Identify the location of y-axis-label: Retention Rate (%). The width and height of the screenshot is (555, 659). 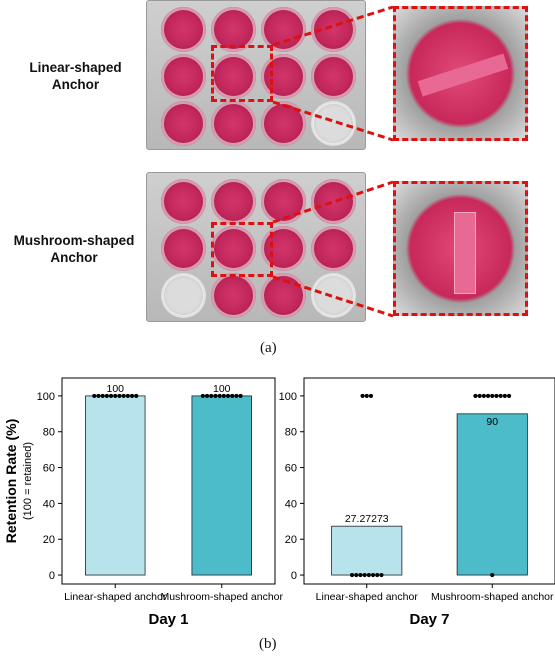
(11, 481).